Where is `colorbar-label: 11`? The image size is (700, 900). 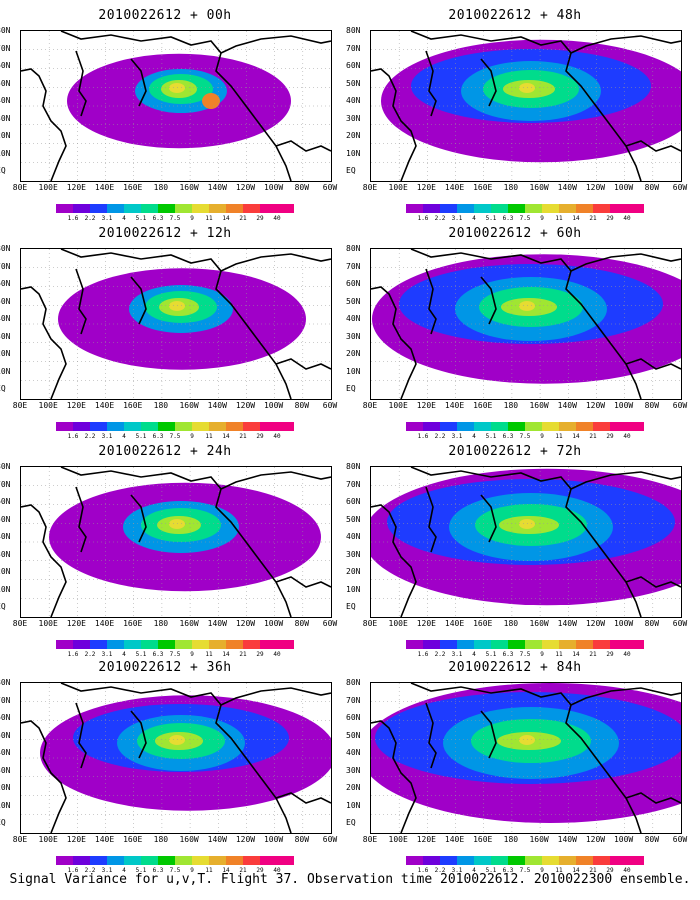 colorbar-label: 11 is located at coordinates (559, 218).